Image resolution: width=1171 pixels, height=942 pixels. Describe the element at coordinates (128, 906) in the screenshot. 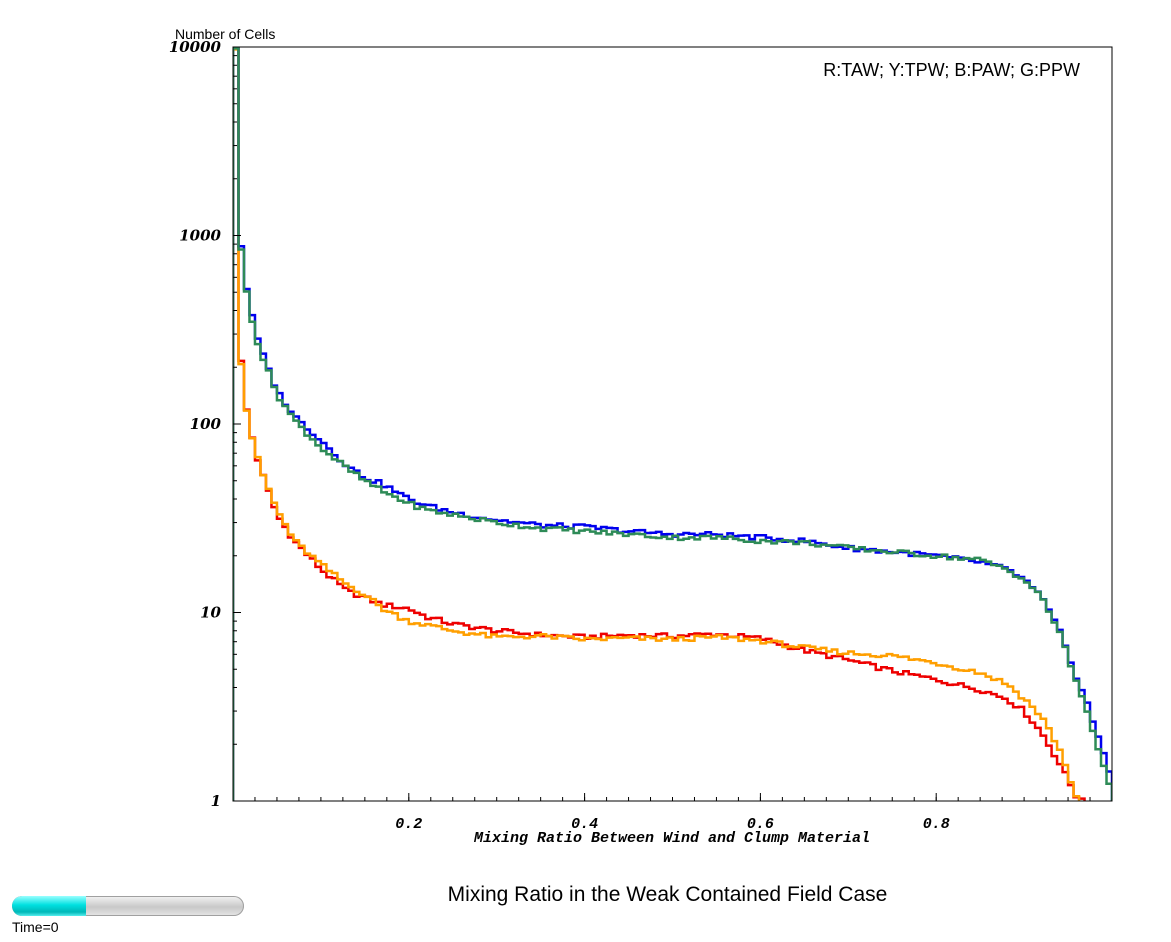

I see `time-slider` at that location.